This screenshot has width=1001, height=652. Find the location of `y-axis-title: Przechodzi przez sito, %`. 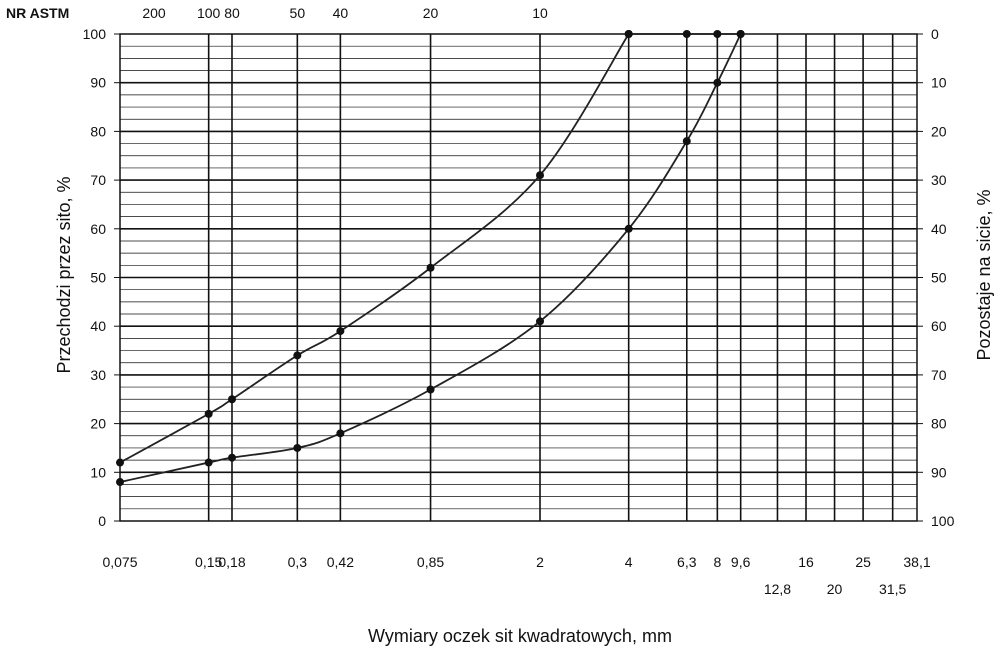

y-axis-title: Przechodzi przez sito, % is located at coordinates (64, 274).